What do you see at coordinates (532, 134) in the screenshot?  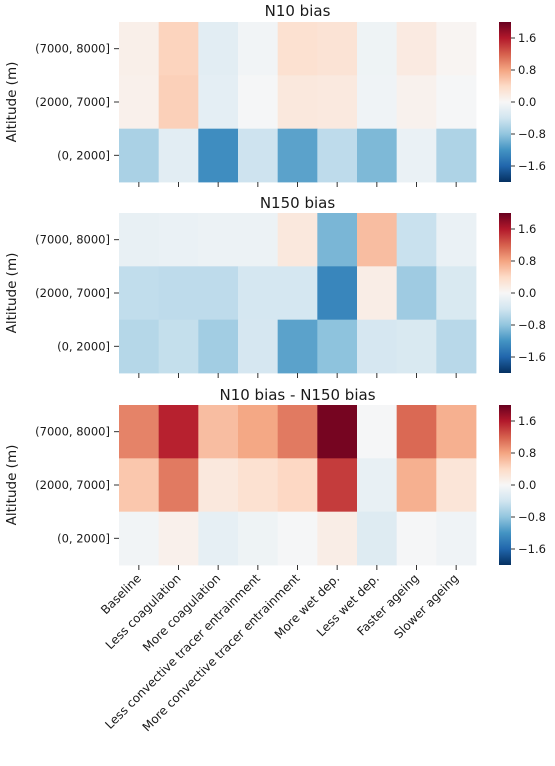 I see `colorbar-tick-label: −0.8` at bounding box center [532, 134].